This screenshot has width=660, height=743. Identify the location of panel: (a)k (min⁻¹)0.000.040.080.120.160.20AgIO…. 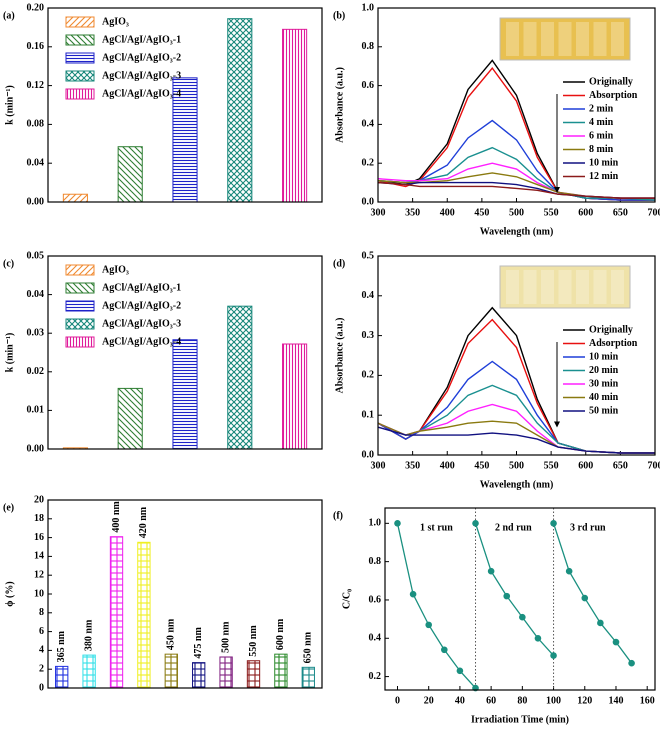
(162, 104).